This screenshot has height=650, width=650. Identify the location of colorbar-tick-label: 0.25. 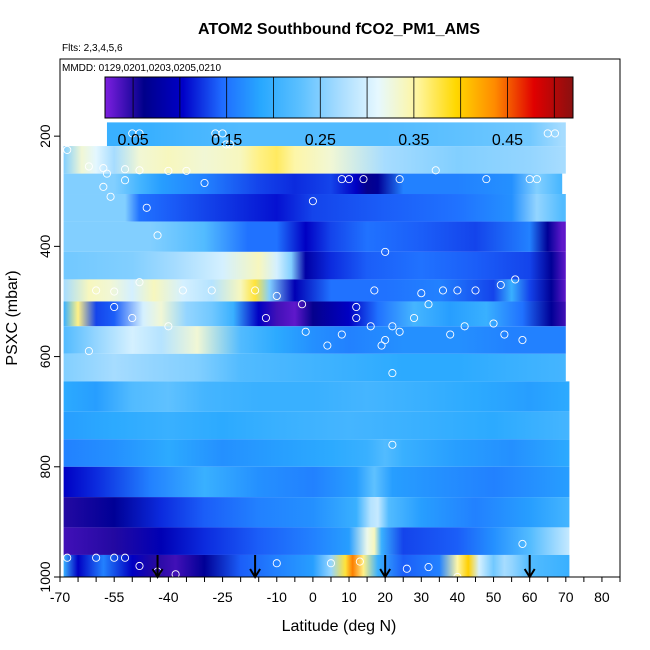
(320, 140).